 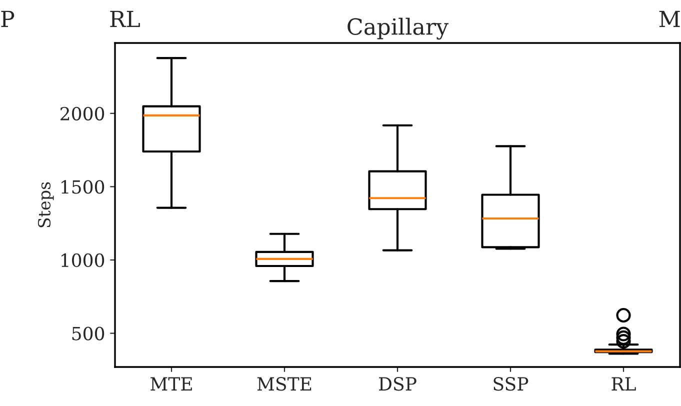 What do you see at coordinates (46, 205) in the screenshot?
I see `y-axis-title: Steps` at bounding box center [46, 205].